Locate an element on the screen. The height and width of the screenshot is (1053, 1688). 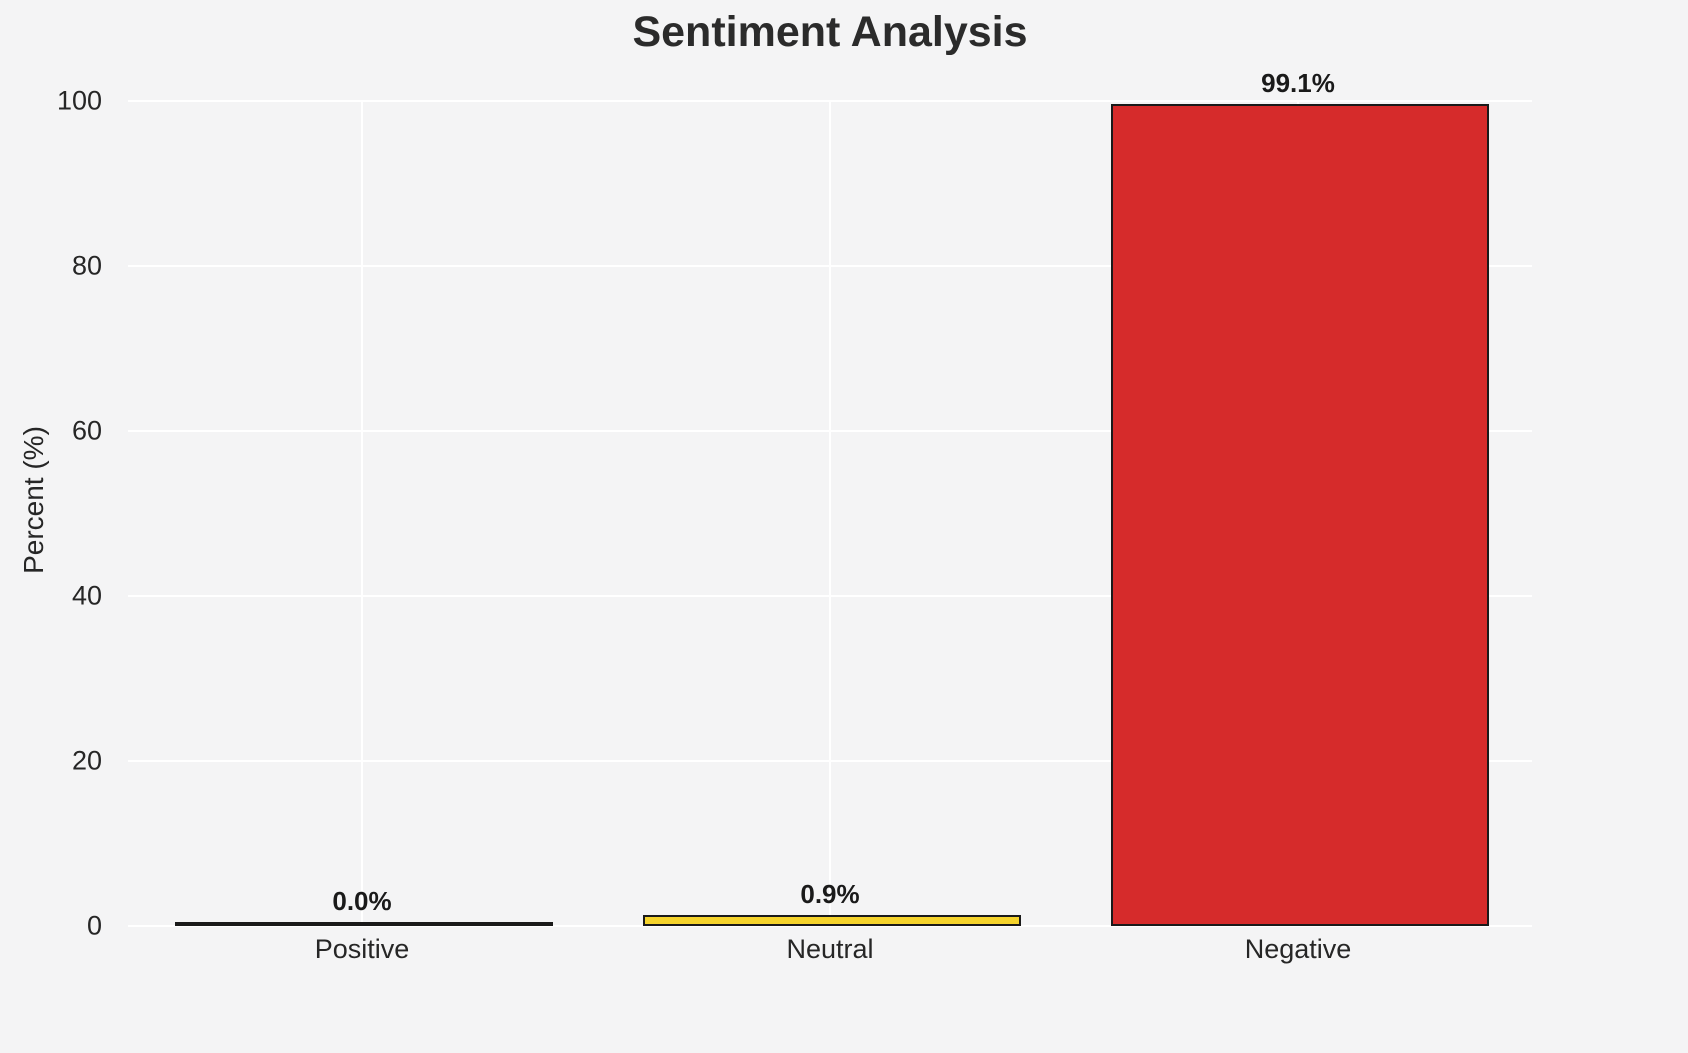
bar-value-label: 0.9% is located at coordinates (830, 893).